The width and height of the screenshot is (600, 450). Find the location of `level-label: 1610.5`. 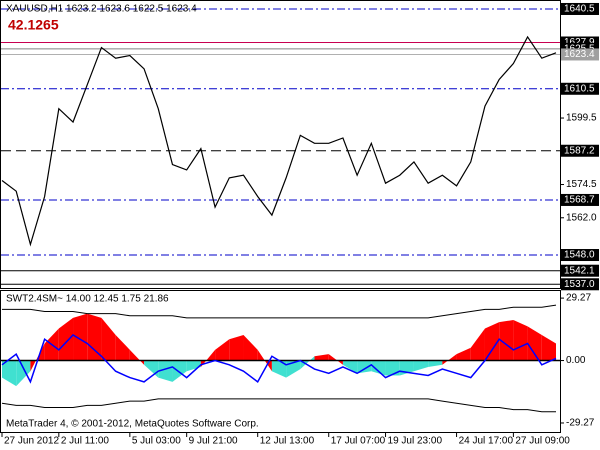

level-label: 1610.5 is located at coordinates (579, 88).